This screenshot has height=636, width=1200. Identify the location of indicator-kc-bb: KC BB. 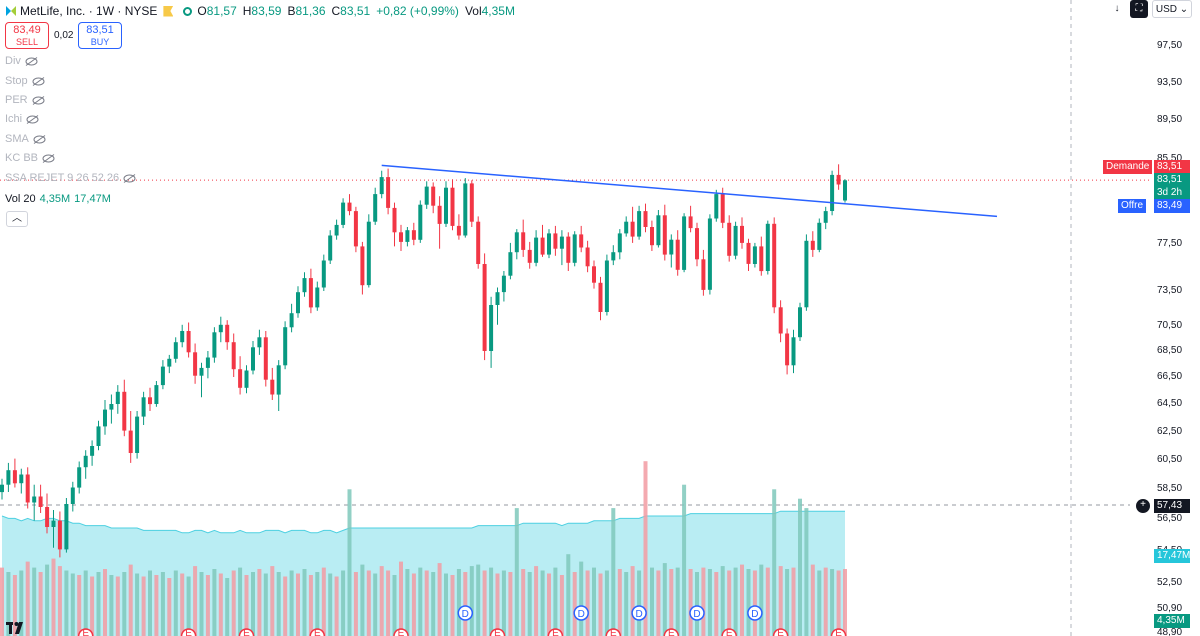
(30, 158).